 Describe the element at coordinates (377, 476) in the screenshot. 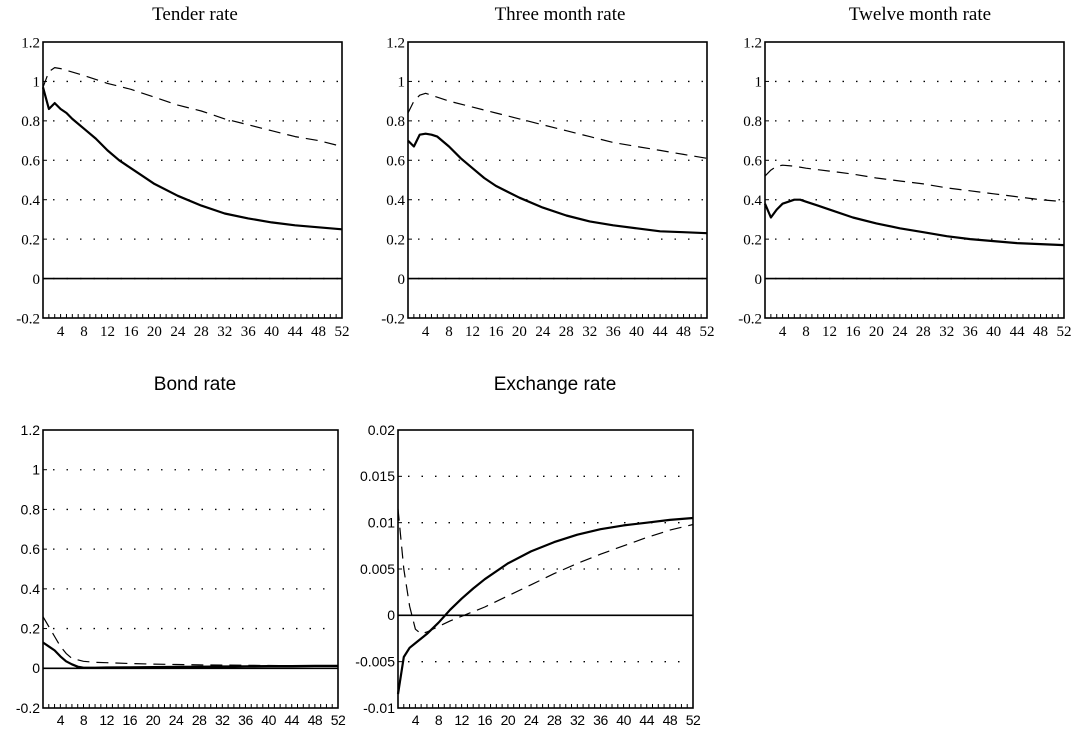

I see `y-tick-label: 0.015` at that location.